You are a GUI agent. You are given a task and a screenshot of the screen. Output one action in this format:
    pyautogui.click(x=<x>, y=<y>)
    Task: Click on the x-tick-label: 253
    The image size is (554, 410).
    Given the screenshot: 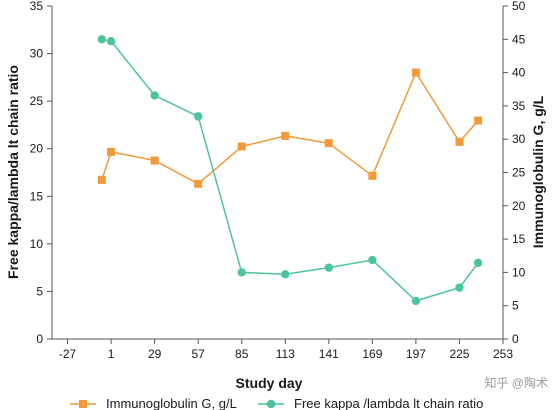 What is the action you would take?
    pyautogui.click(x=503, y=354)
    